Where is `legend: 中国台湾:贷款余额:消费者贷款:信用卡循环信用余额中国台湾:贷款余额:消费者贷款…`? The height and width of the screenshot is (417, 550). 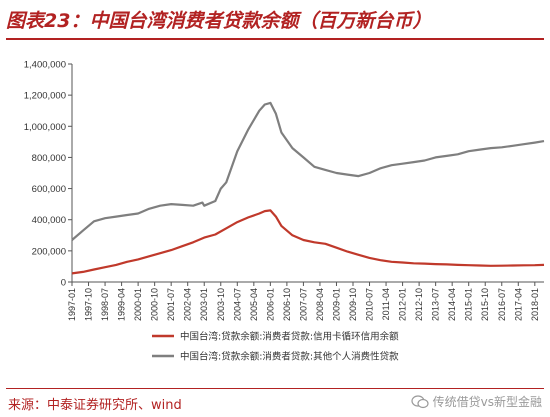
legend: 中国台湾:贷款余额:消费者贷款:信用卡循环信用余额中国台湾:贷款余额:消费者贷款… is located at coordinates (275, 347).